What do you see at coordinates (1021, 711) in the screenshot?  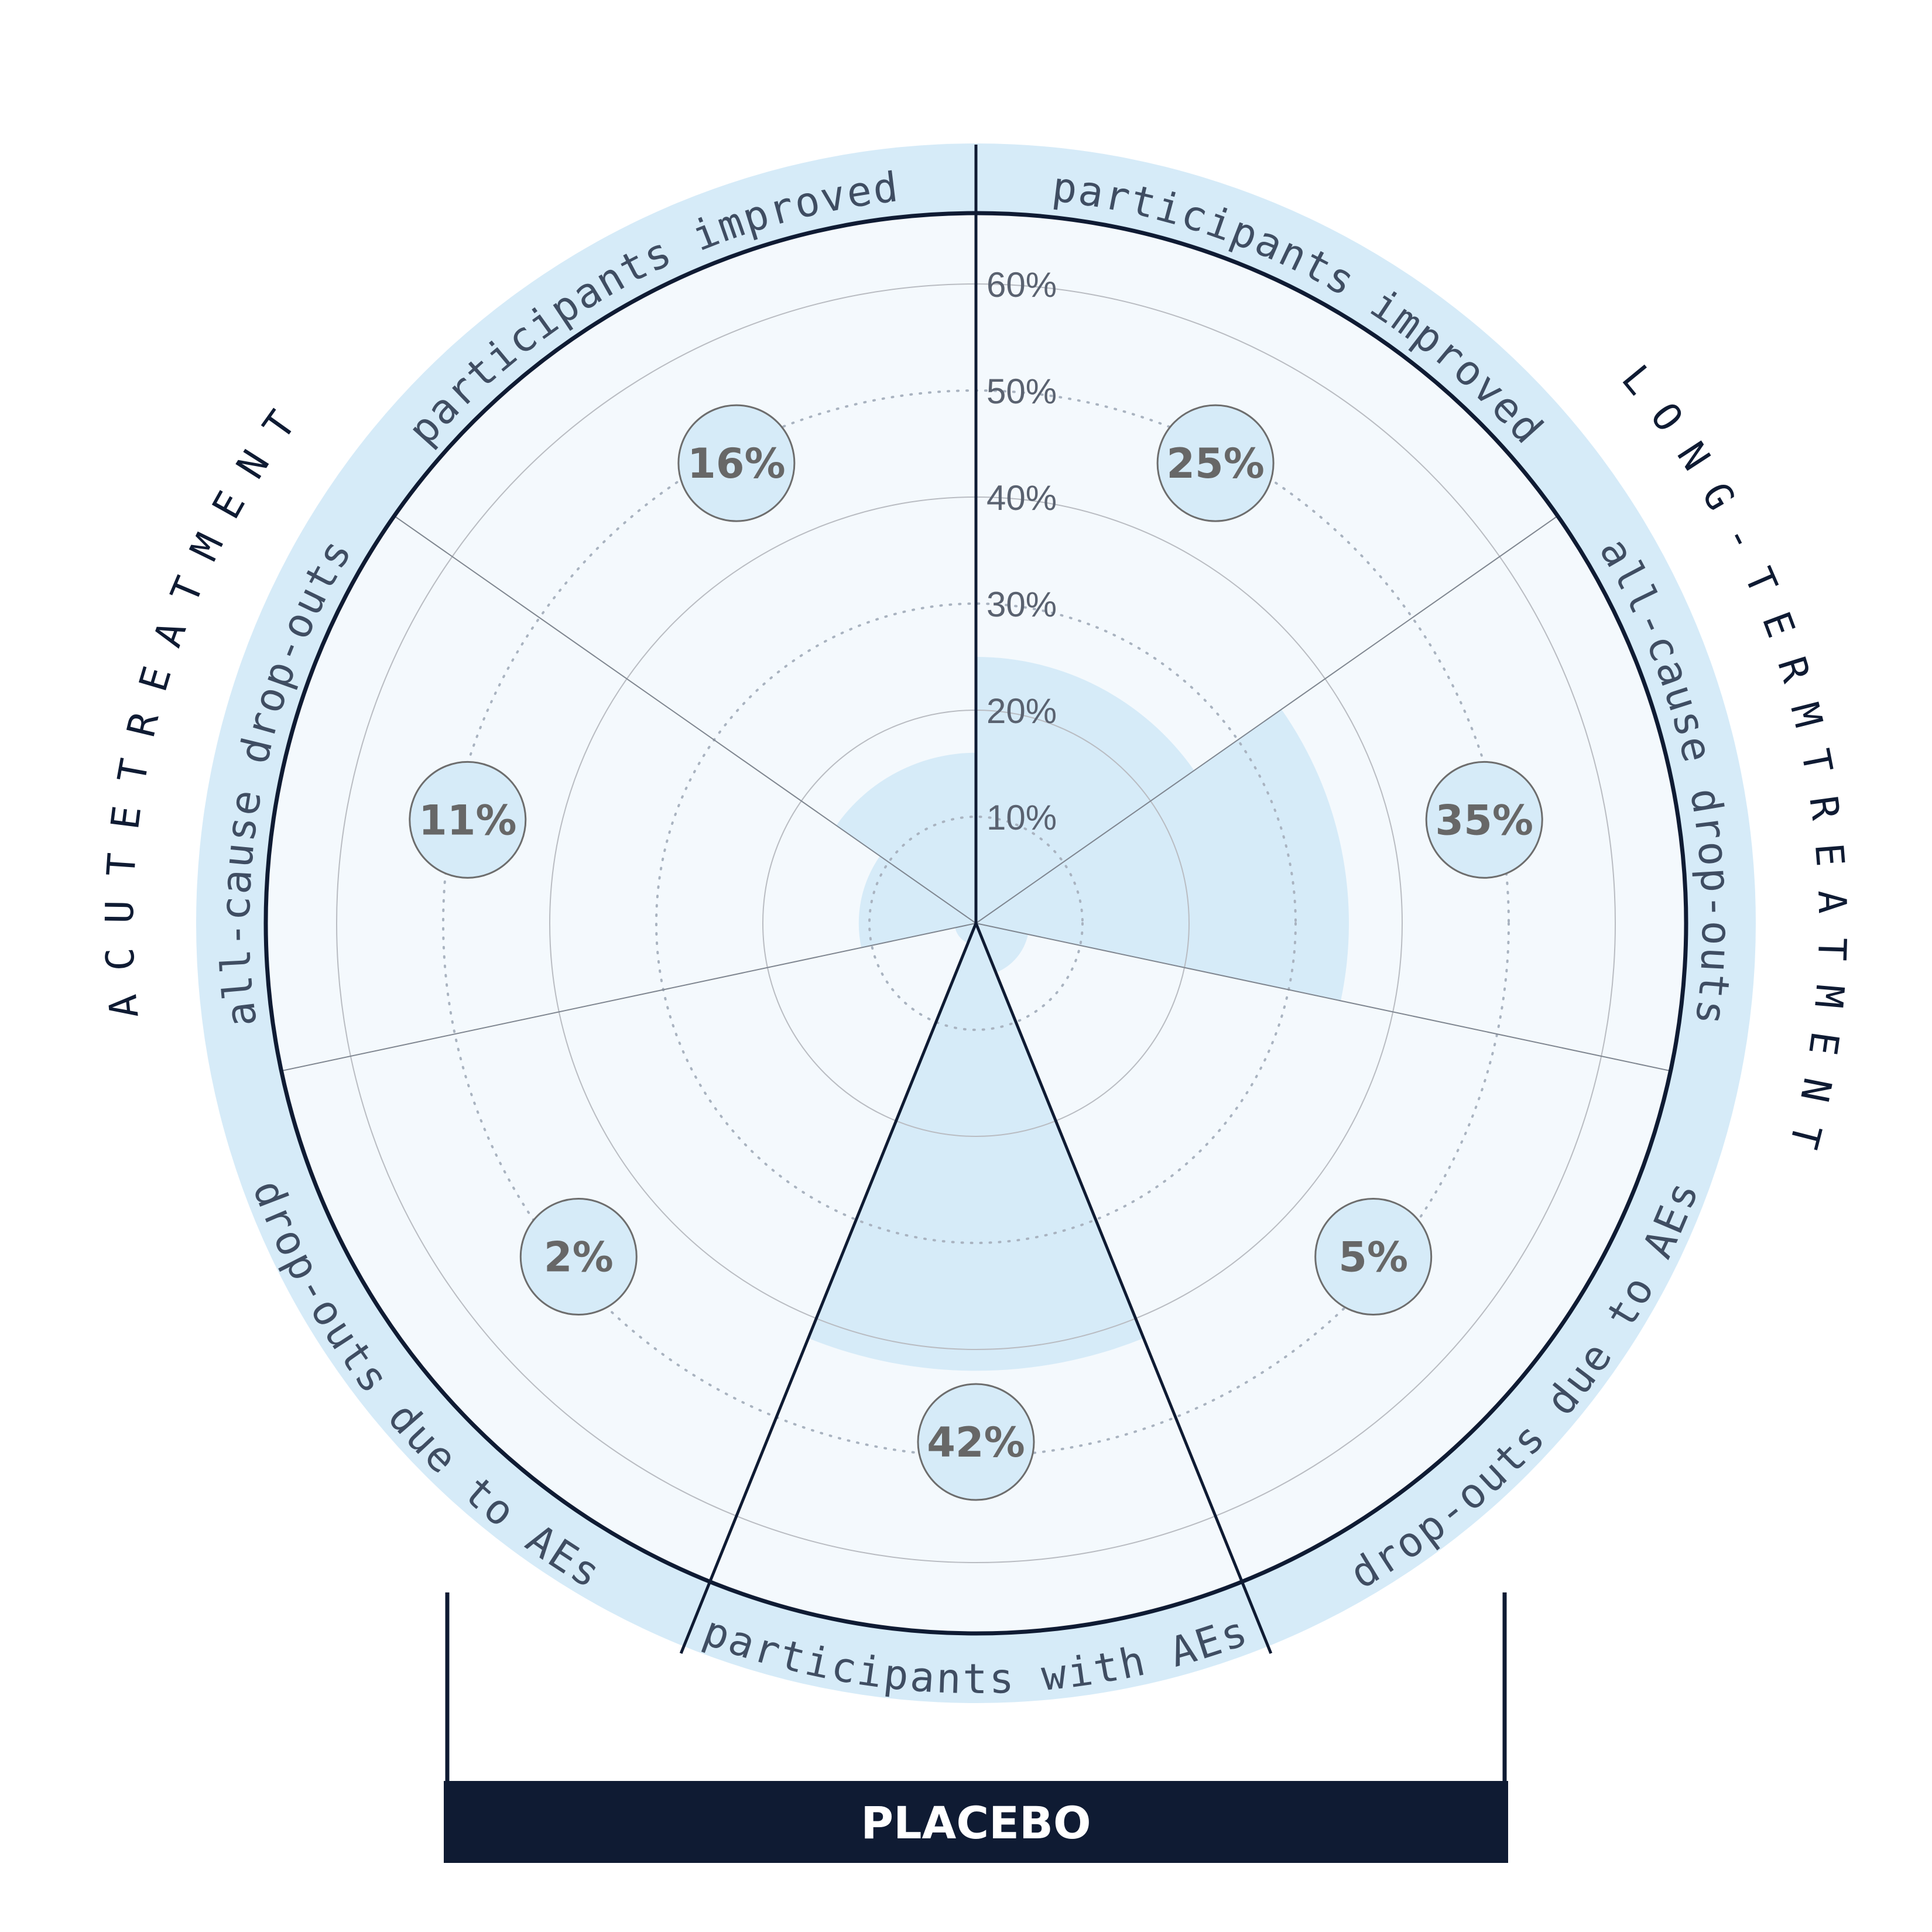 I see `radial-tick-label: 20%` at bounding box center [1021, 711].